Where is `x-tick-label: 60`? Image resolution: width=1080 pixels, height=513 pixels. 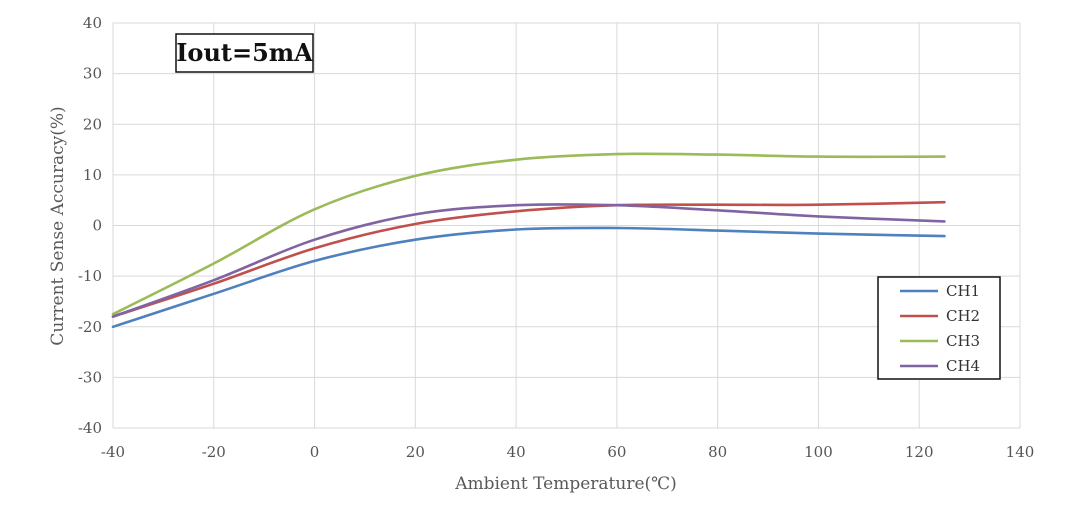 x-tick-label: 60 is located at coordinates (616, 452).